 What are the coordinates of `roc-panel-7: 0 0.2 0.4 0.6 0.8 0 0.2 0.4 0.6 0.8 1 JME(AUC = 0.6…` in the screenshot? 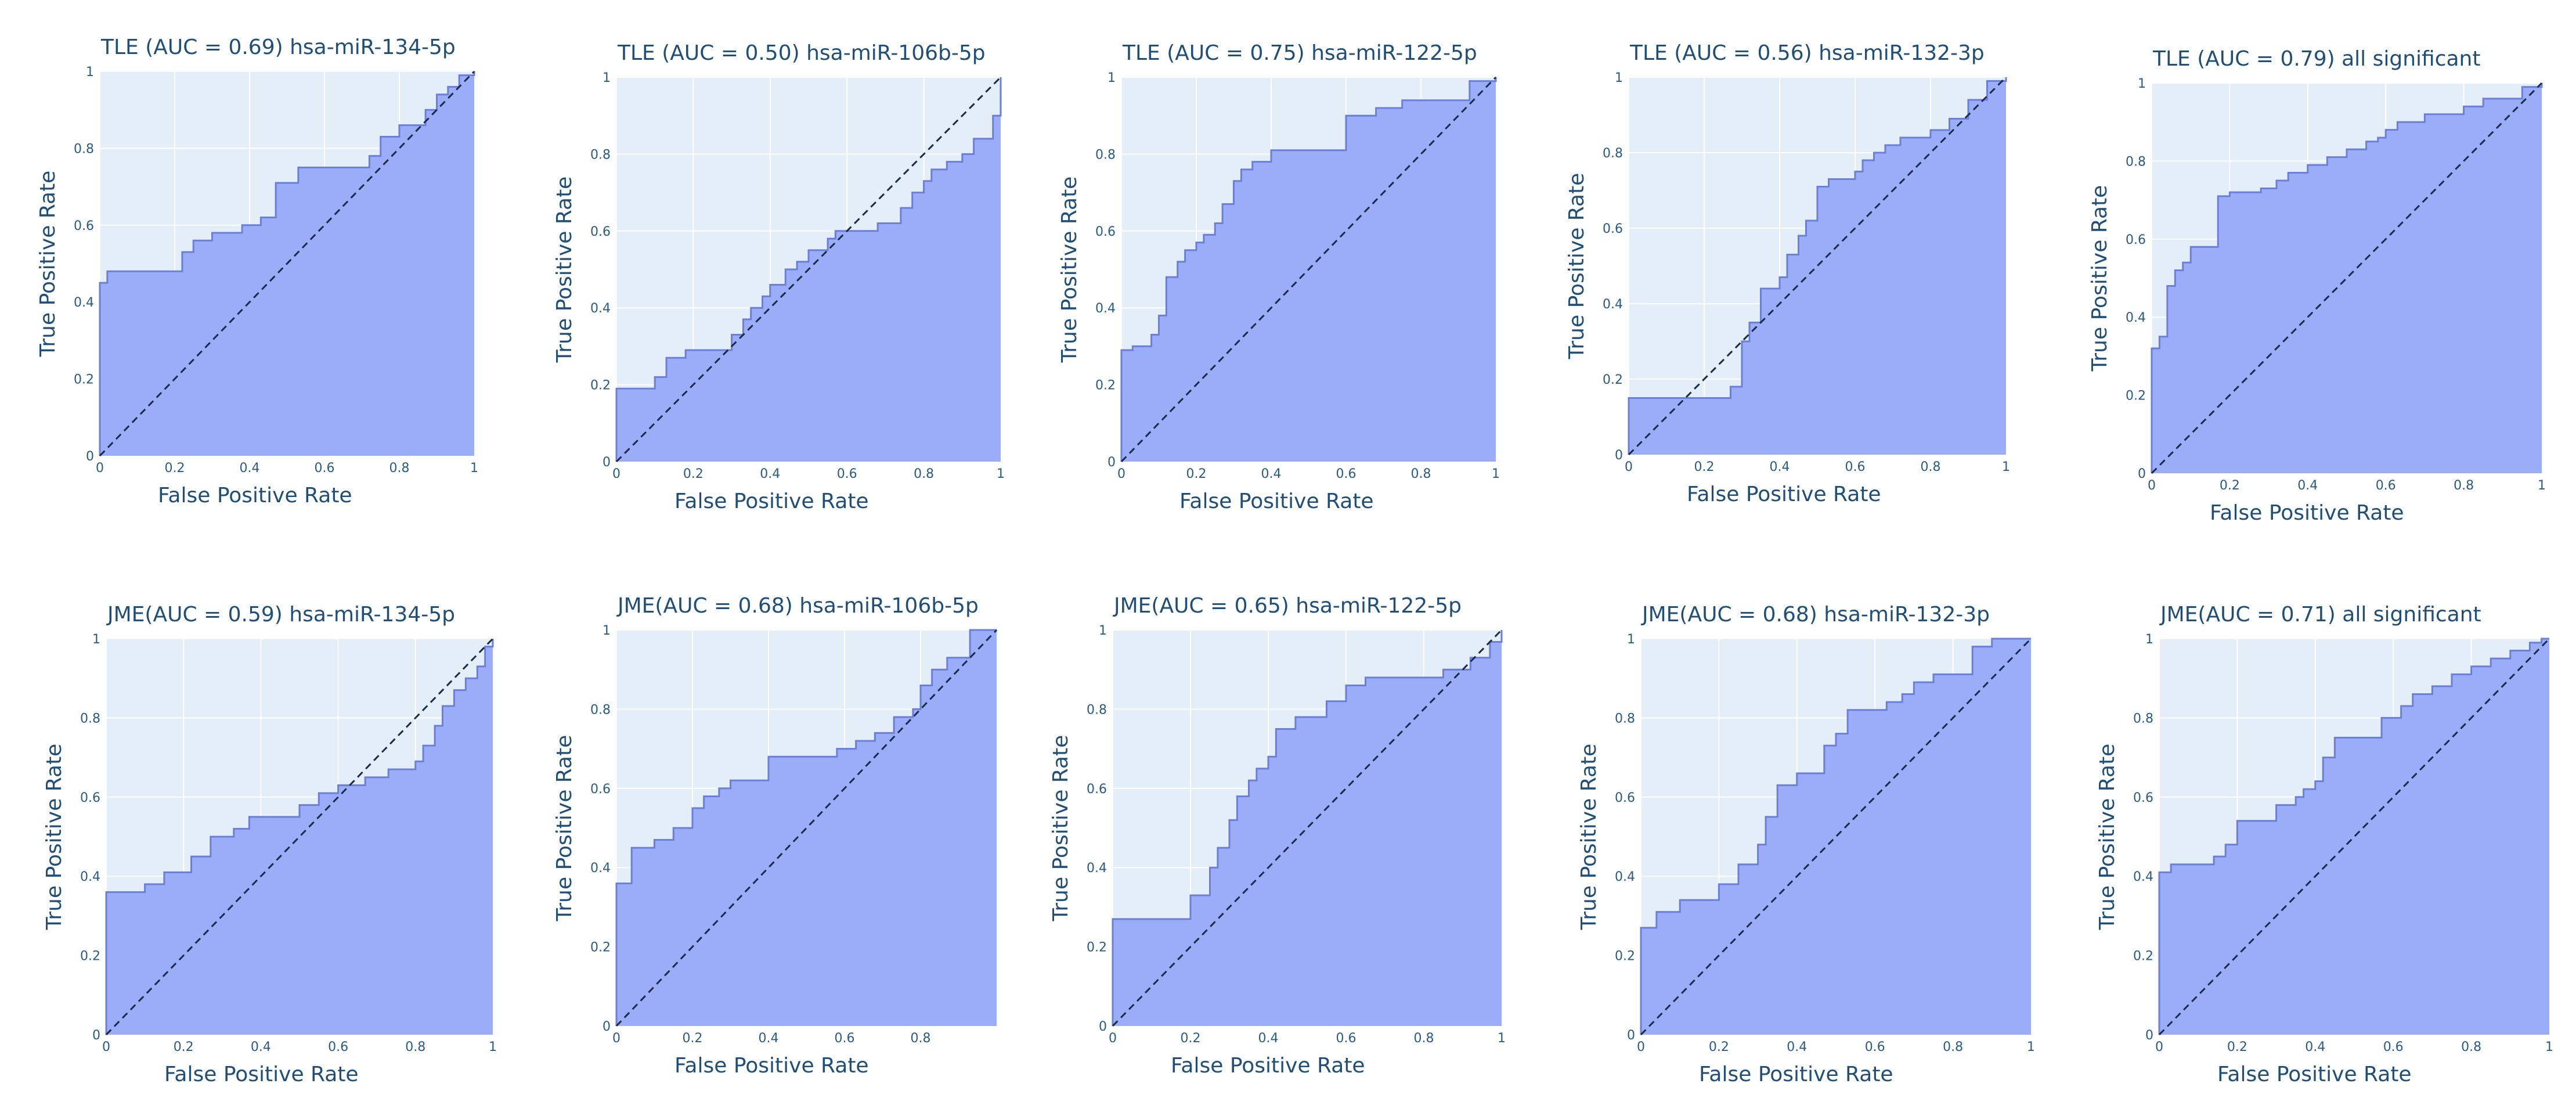 It's located at (775, 836).